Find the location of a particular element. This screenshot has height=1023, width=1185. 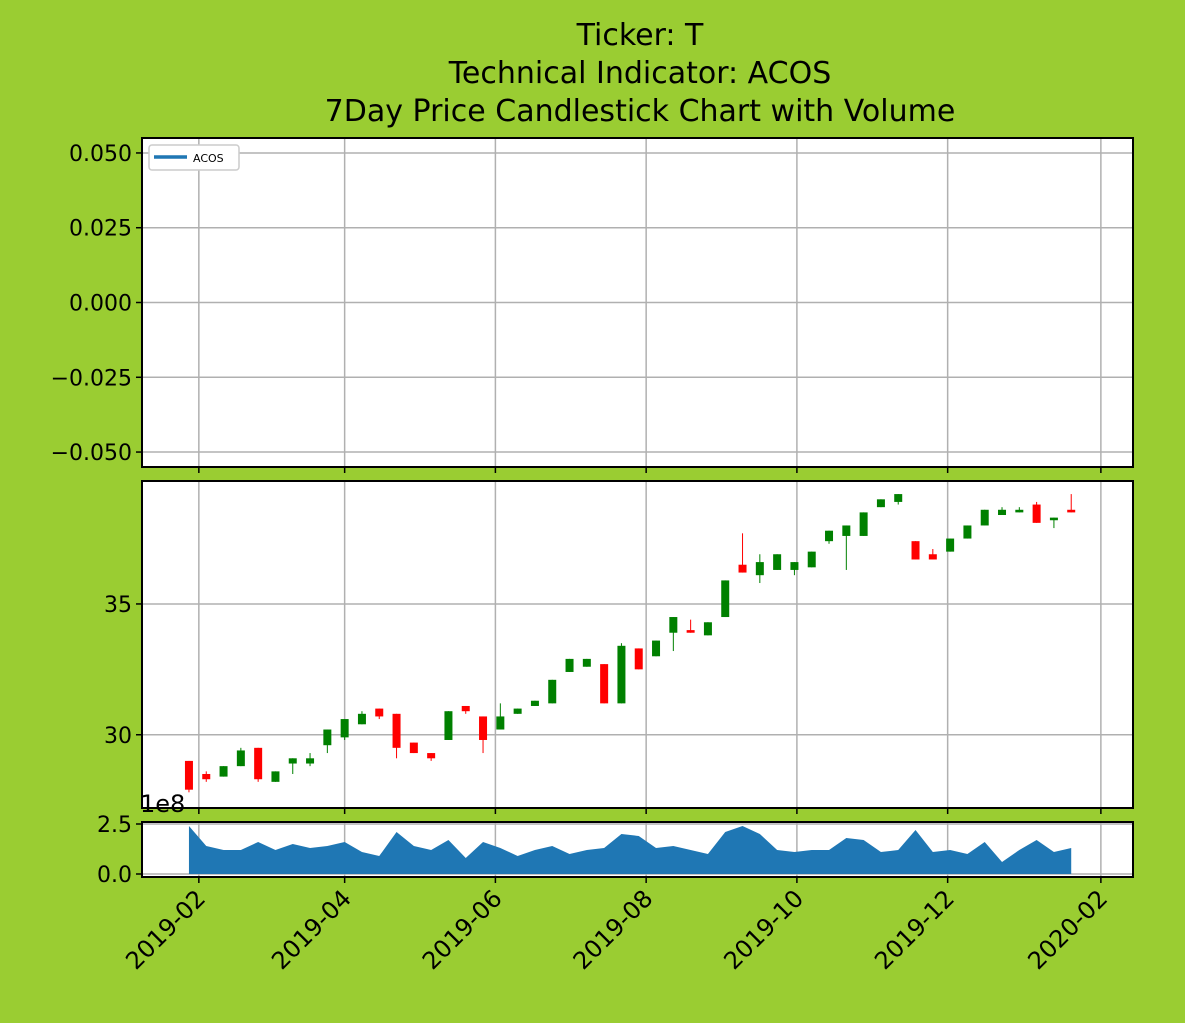

title-line-3: 7Day Price Candlestick Chart with Volume is located at coordinates (640, 111).